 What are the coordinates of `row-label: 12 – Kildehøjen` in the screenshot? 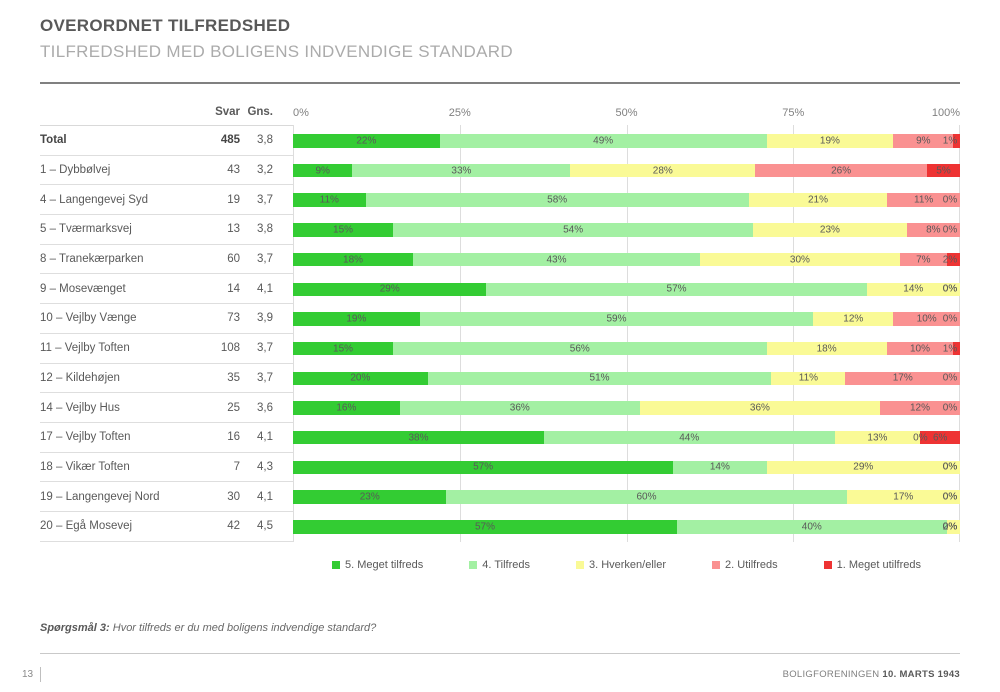 It's located at (121, 379).